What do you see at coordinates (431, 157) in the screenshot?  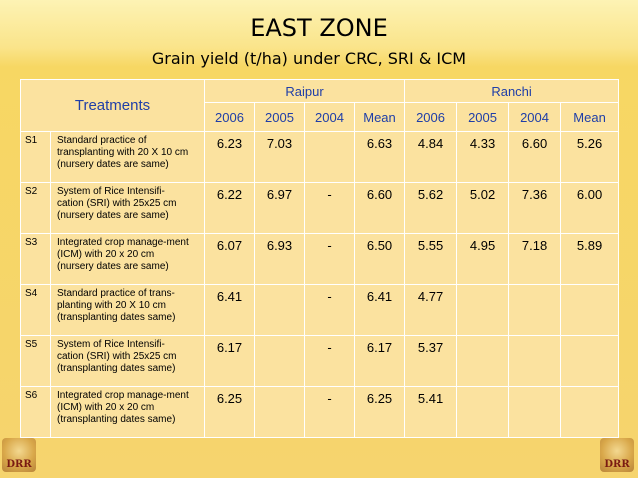 I see `yield-cell: 4.84` at bounding box center [431, 157].